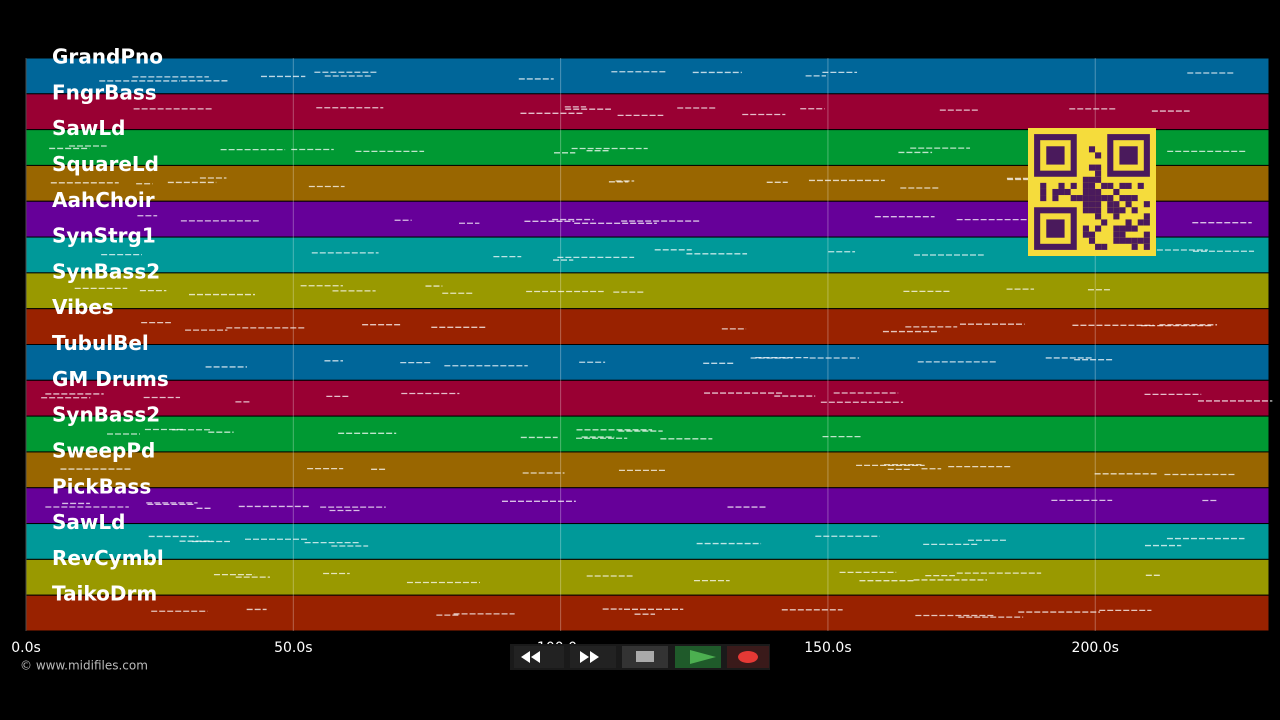 The image size is (1280, 720). Describe the element at coordinates (106, 415) in the screenshot. I see `track-label: SynBass2` at that location.